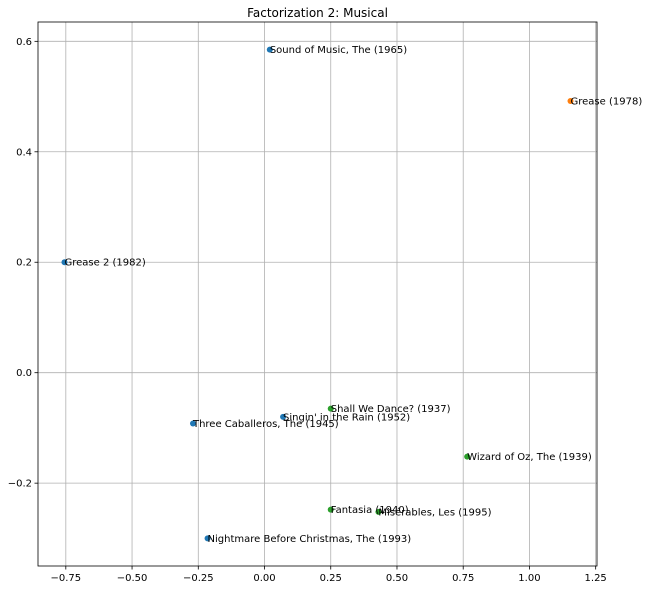 The height and width of the screenshot is (595, 648). Describe the element at coordinates (198, 578) in the screenshot. I see `x-tick-label: −0.25` at that location.